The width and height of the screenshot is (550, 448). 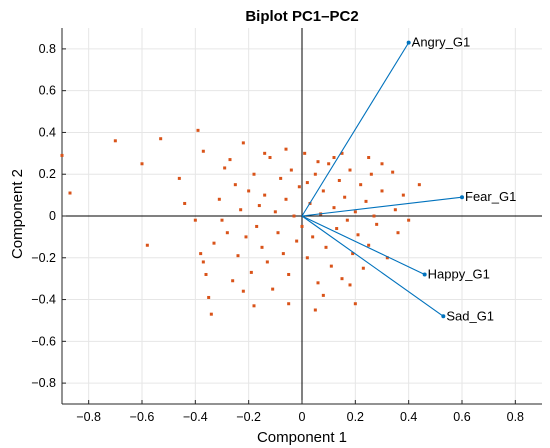 I want to click on loading-vector-label: Sad_G1, so click(x=470, y=315).